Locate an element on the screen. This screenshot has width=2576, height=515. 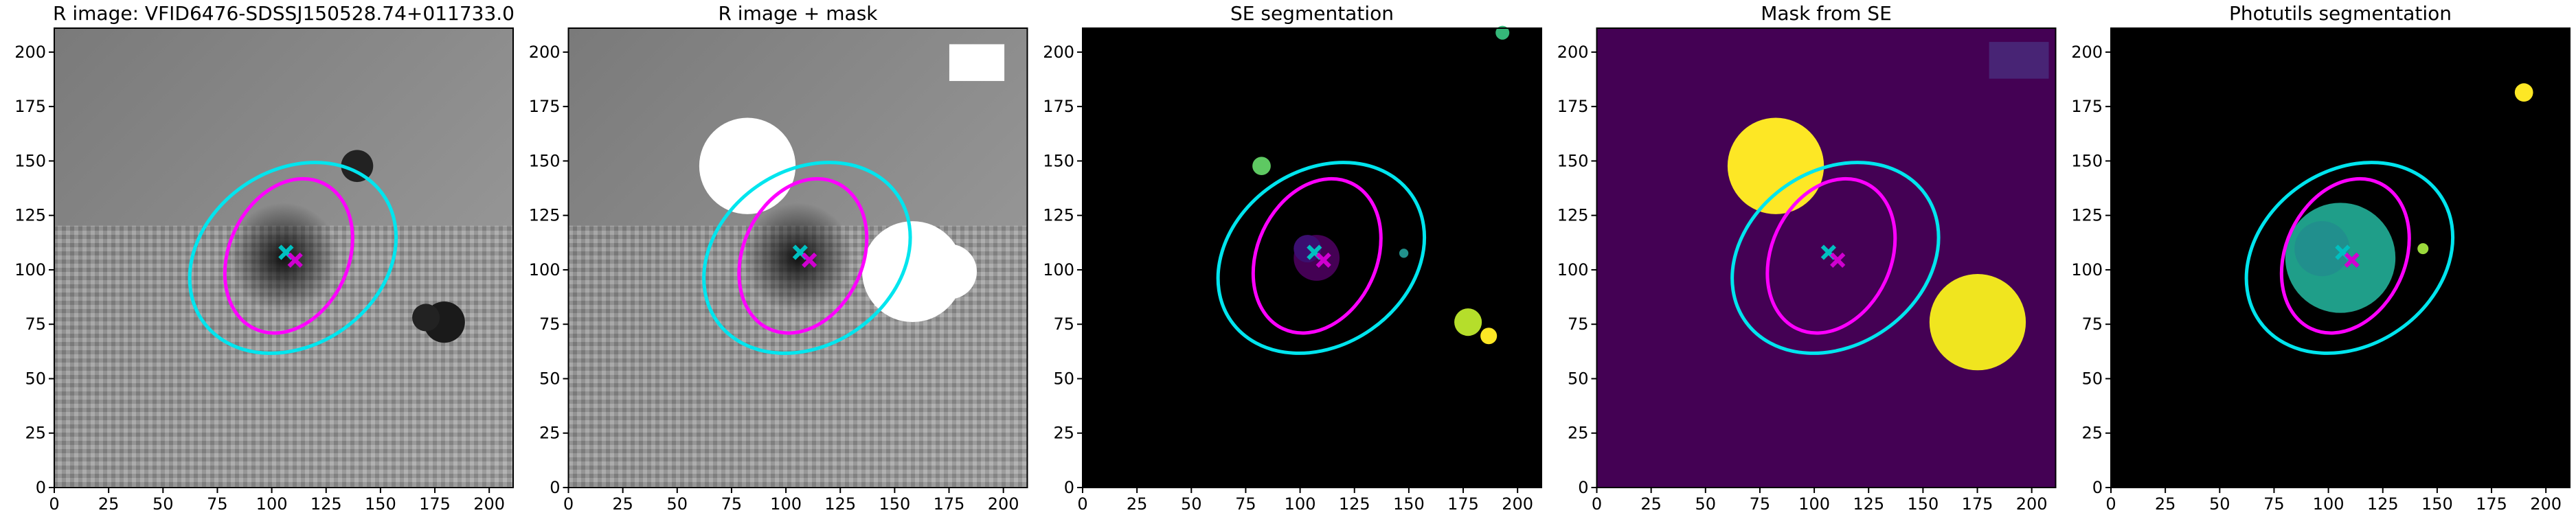
panel-title: Mask from SE is located at coordinates (1826, 13).